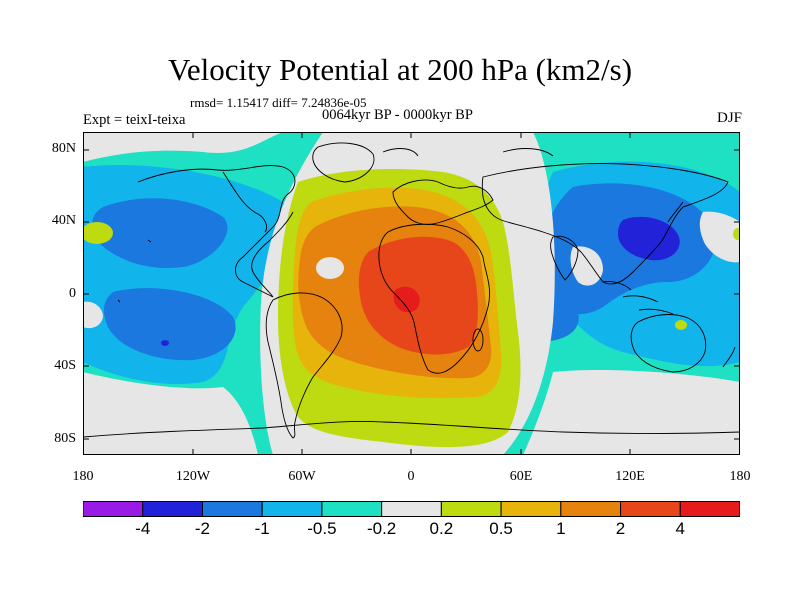 The width and height of the screenshot is (800, 600). Describe the element at coordinates (322, 528) in the screenshot. I see `colorbar-label: -0.5` at that location.